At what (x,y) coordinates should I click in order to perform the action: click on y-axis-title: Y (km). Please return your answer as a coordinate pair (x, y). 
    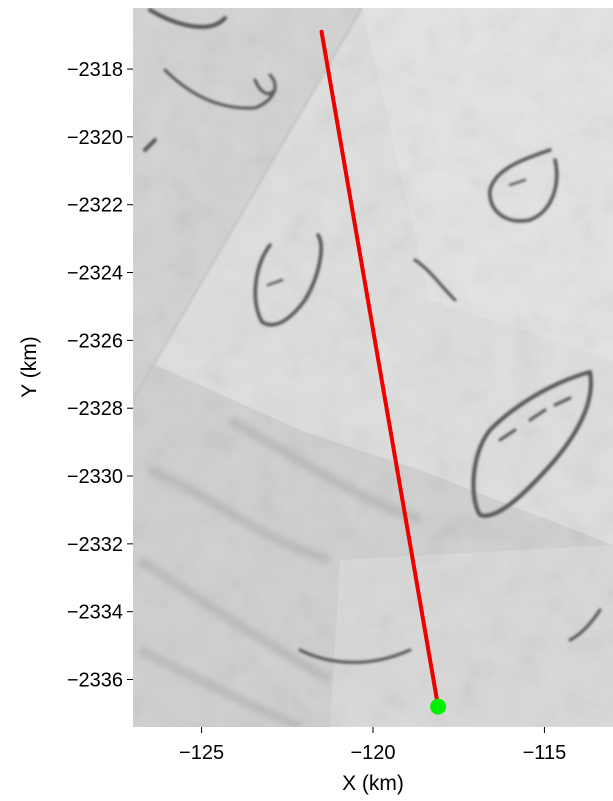
    Looking at the image, I should click on (29, 366).